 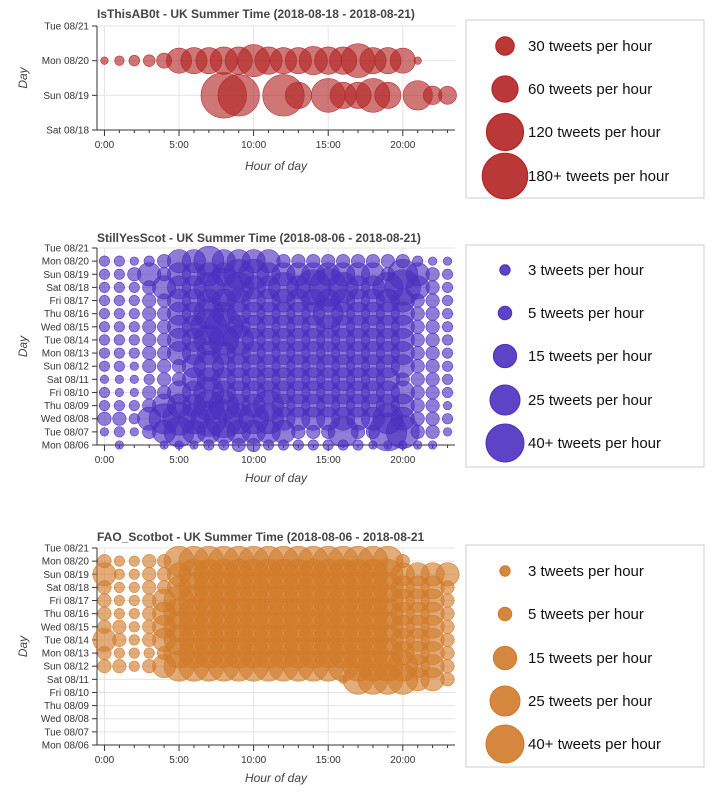 What do you see at coordinates (70, 693) in the screenshot?
I see `y-tick-label: Fri 08/10` at bounding box center [70, 693].